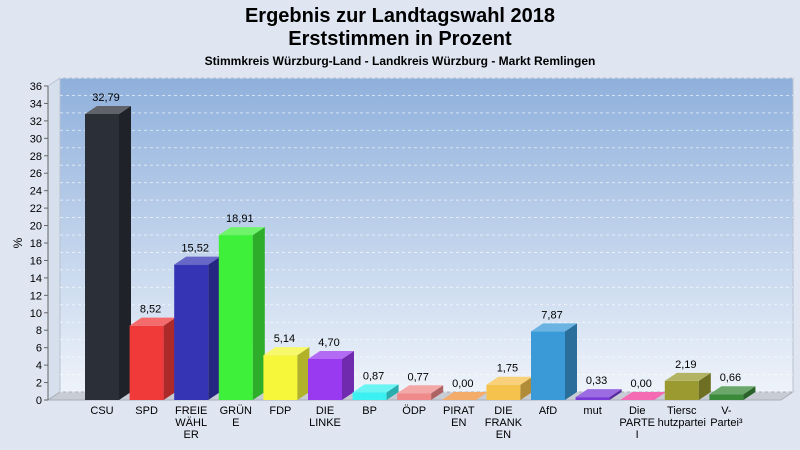 The height and width of the screenshot is (450, 800). I want to click on bar-value-label: 0,33, so click(596, 381).